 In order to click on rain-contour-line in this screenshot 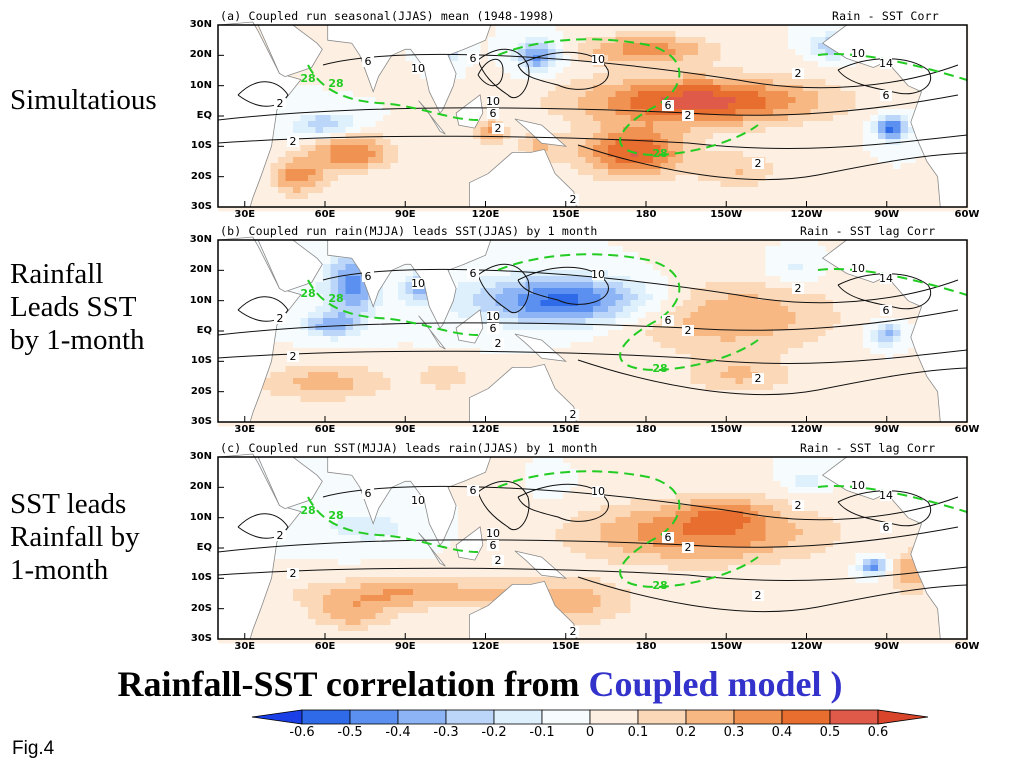, I will do `click(772, 162)`.